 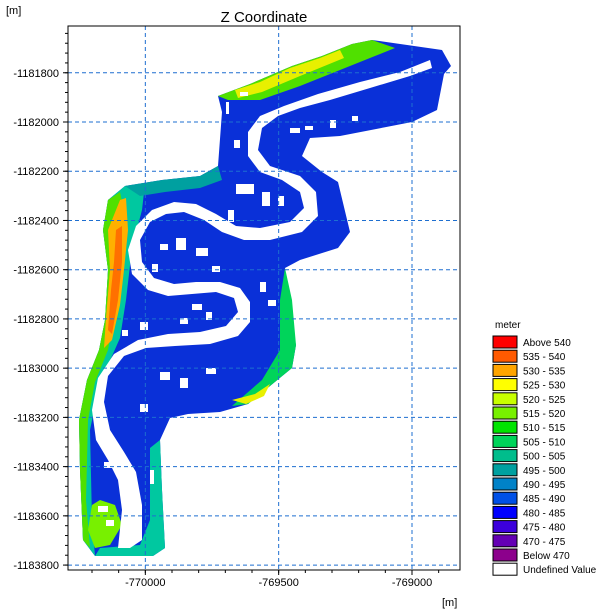 What do you see at coordinates (544, 386) in the screenshot?
I see `legend-label: 525 - 530` at bounding box center [544, 386].